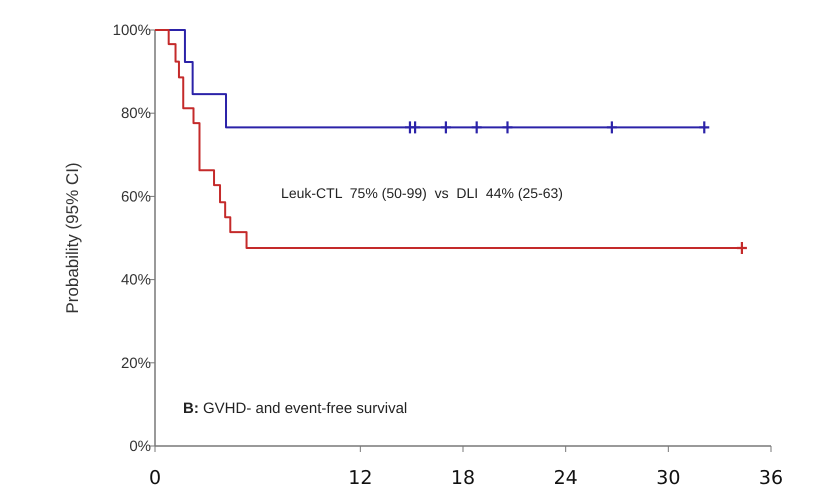 This screenshot has width=815, height=502. What do you see at coordinates (131, 30) in the screenshot?
I see `y-tick-label: 100%` at bounding box center [131, 30].